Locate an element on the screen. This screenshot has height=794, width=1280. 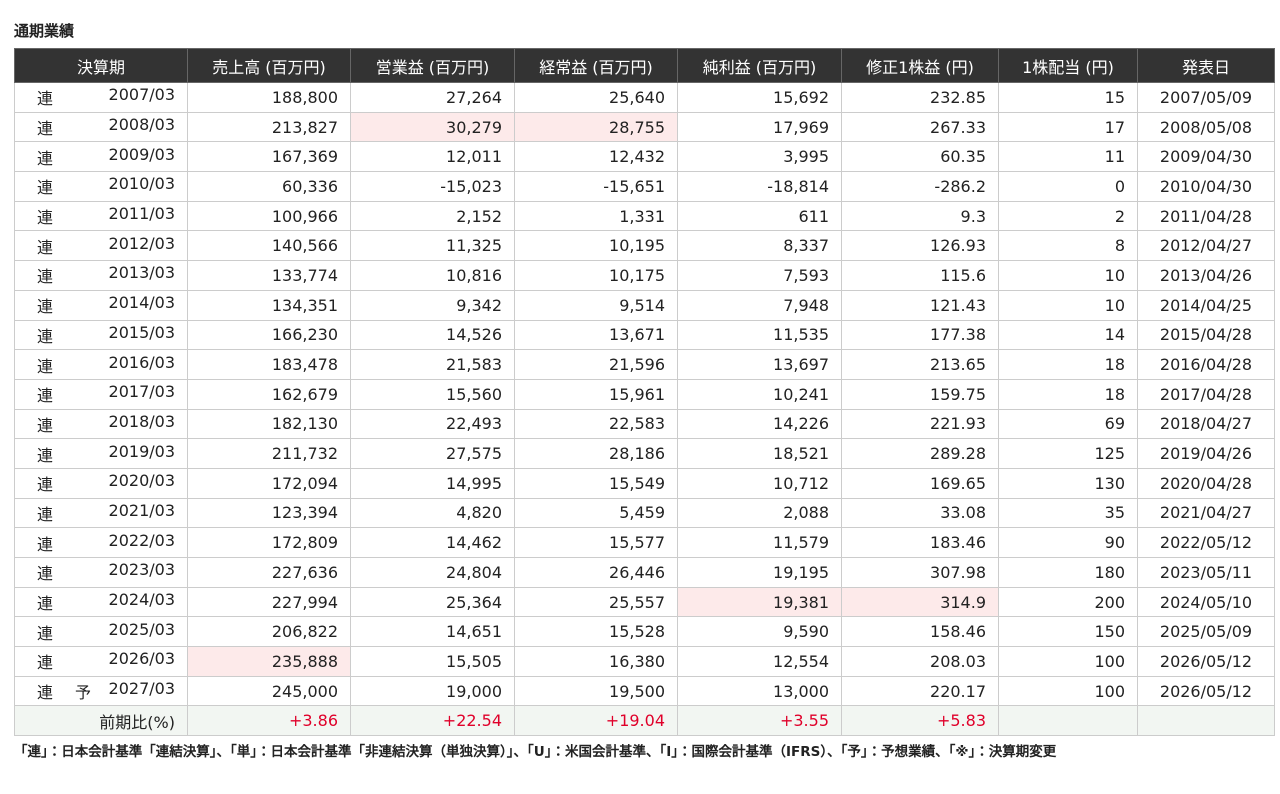
cell: 123,394 is located at coordinates (269, 513).